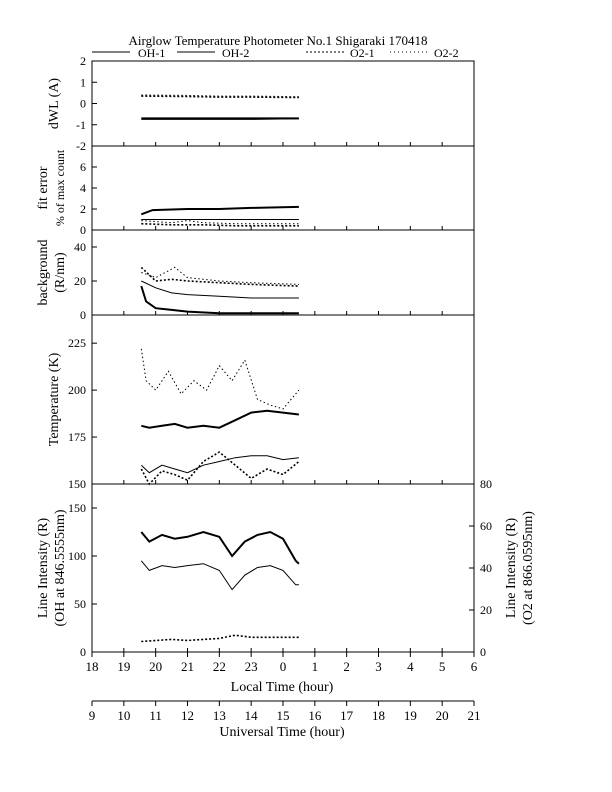  Describe the element at coordinates (219, 715) in the screenshot. I see `ut-tick-label: 13` at that location.